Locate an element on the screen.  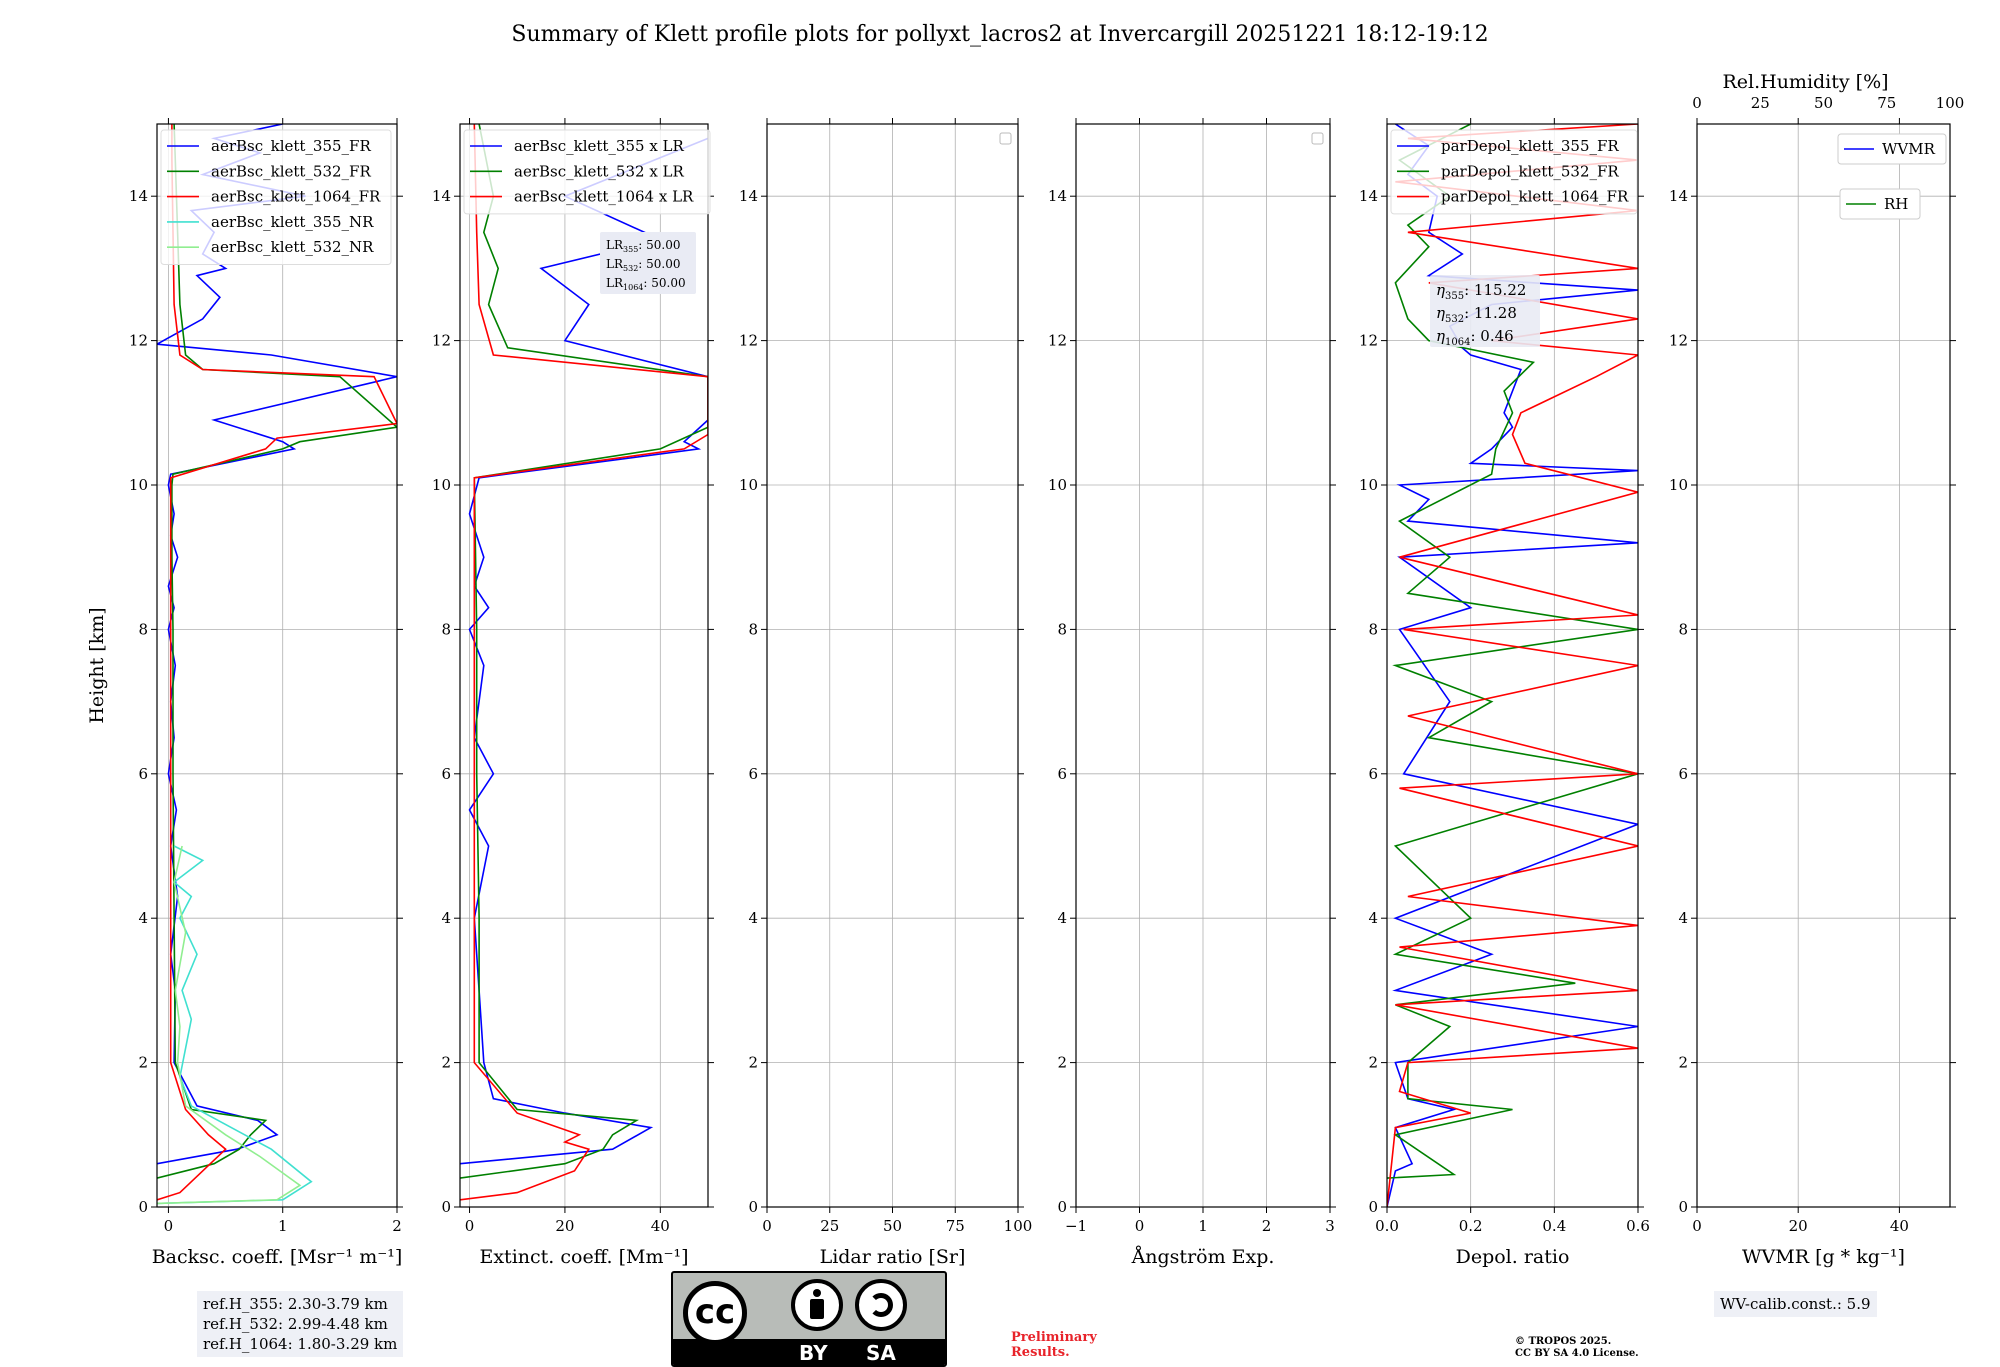
legend-label-parDepol_klett_355_FR: parDepol_klett_355_FR is located at coordinates (1530, 146).